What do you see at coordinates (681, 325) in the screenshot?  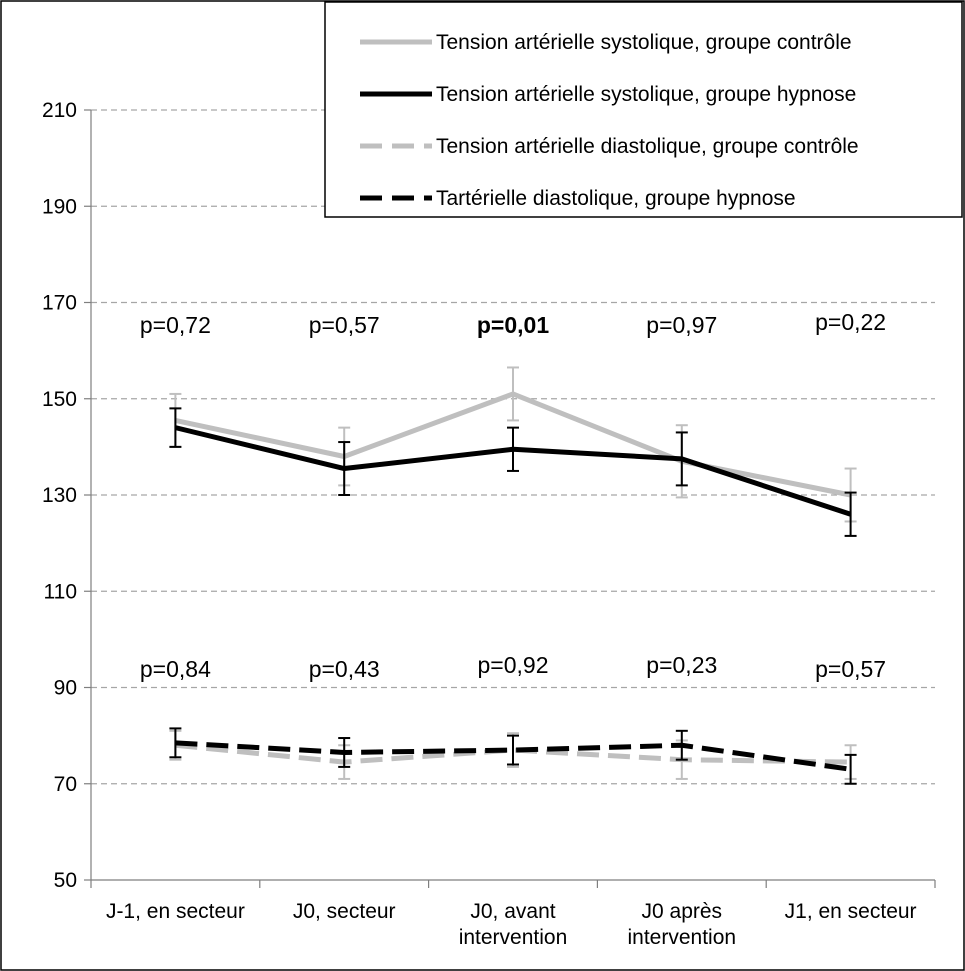 I see `p-value-label: p=0,97` at bounding box center [681, 325].